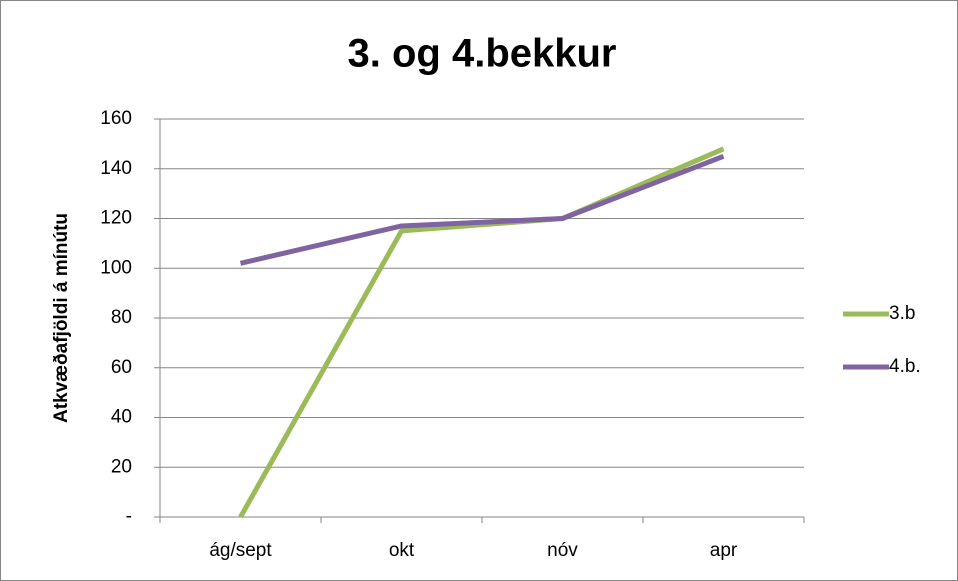  What do you see at coordinates (902, 313) in the screenshot?
I see `legend-label: 3.b` at bounding box center [902, 313].